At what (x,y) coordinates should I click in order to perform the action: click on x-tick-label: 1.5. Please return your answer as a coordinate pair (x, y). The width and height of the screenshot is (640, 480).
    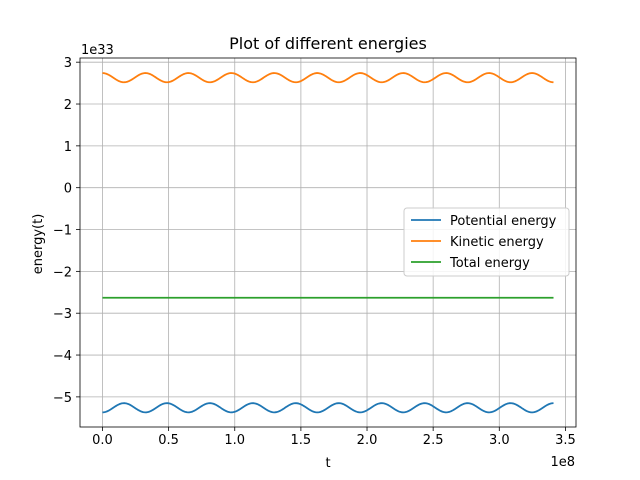
    Looking at the image, I should click on (301, 440).